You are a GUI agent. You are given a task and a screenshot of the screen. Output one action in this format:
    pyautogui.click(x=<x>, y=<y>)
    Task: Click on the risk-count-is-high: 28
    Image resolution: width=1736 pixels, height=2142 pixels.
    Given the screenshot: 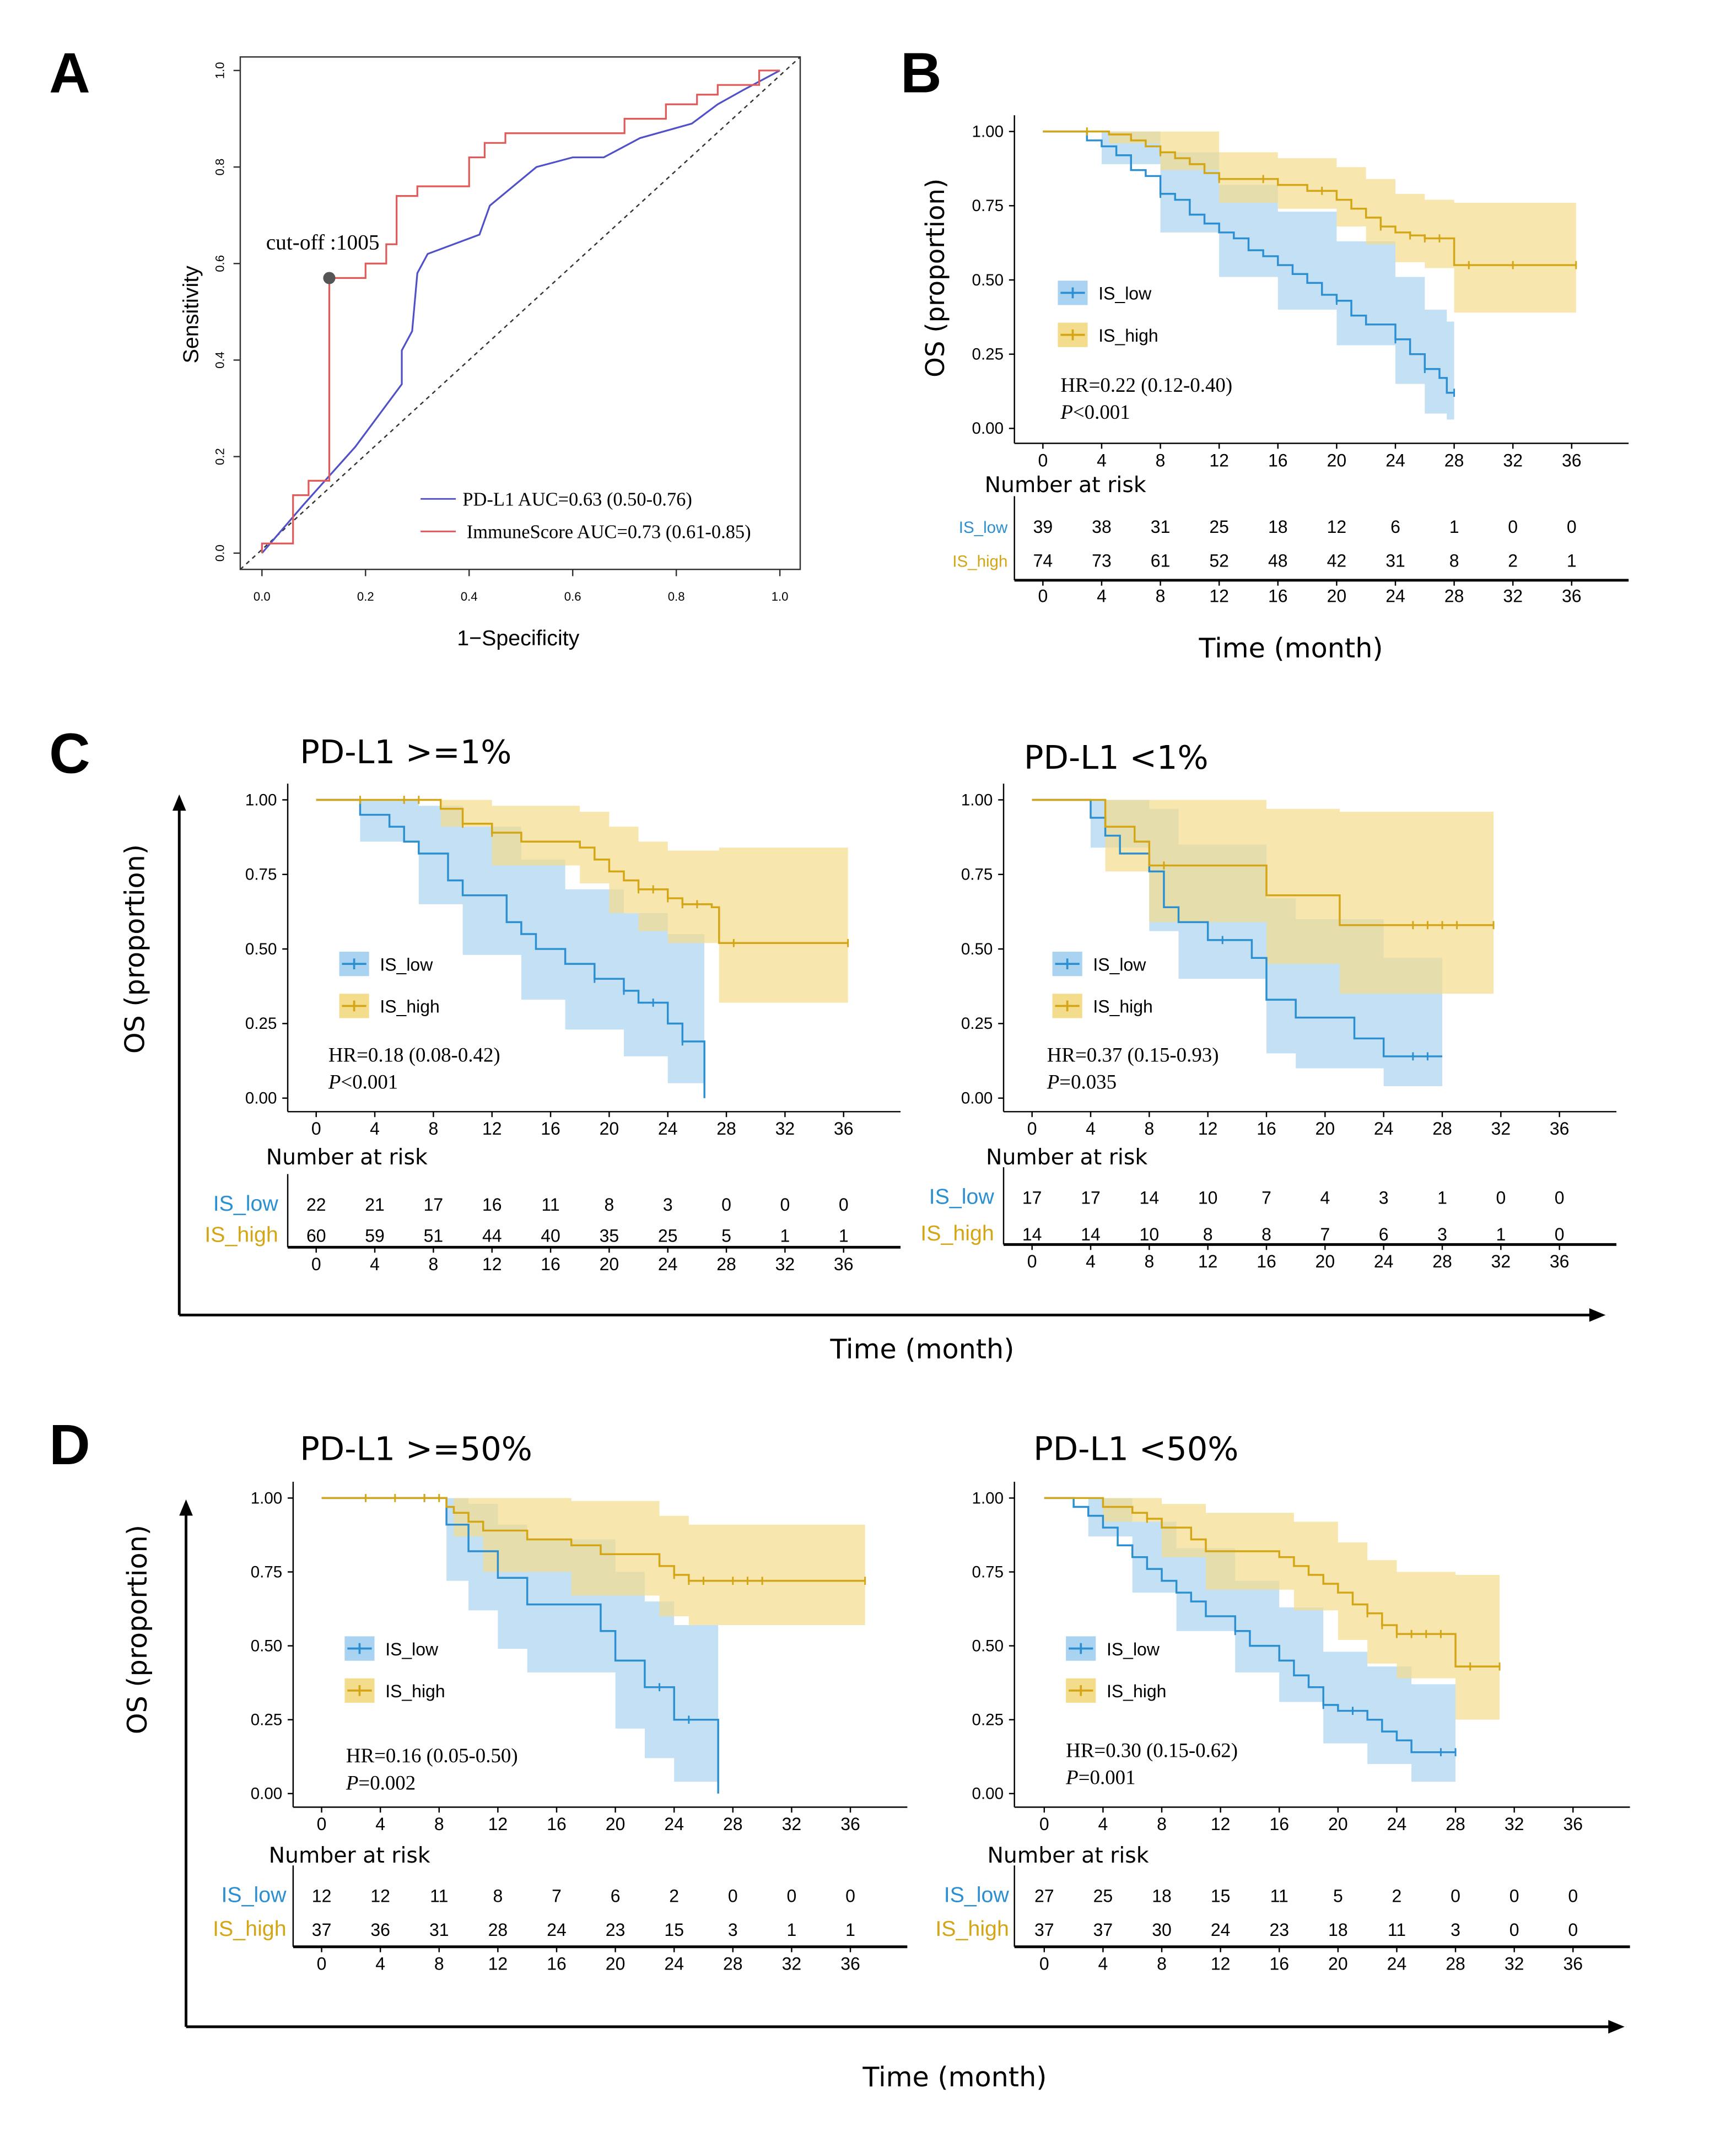 What is the action you would take?
    pyautogui.click(x=498, y=1930)
    